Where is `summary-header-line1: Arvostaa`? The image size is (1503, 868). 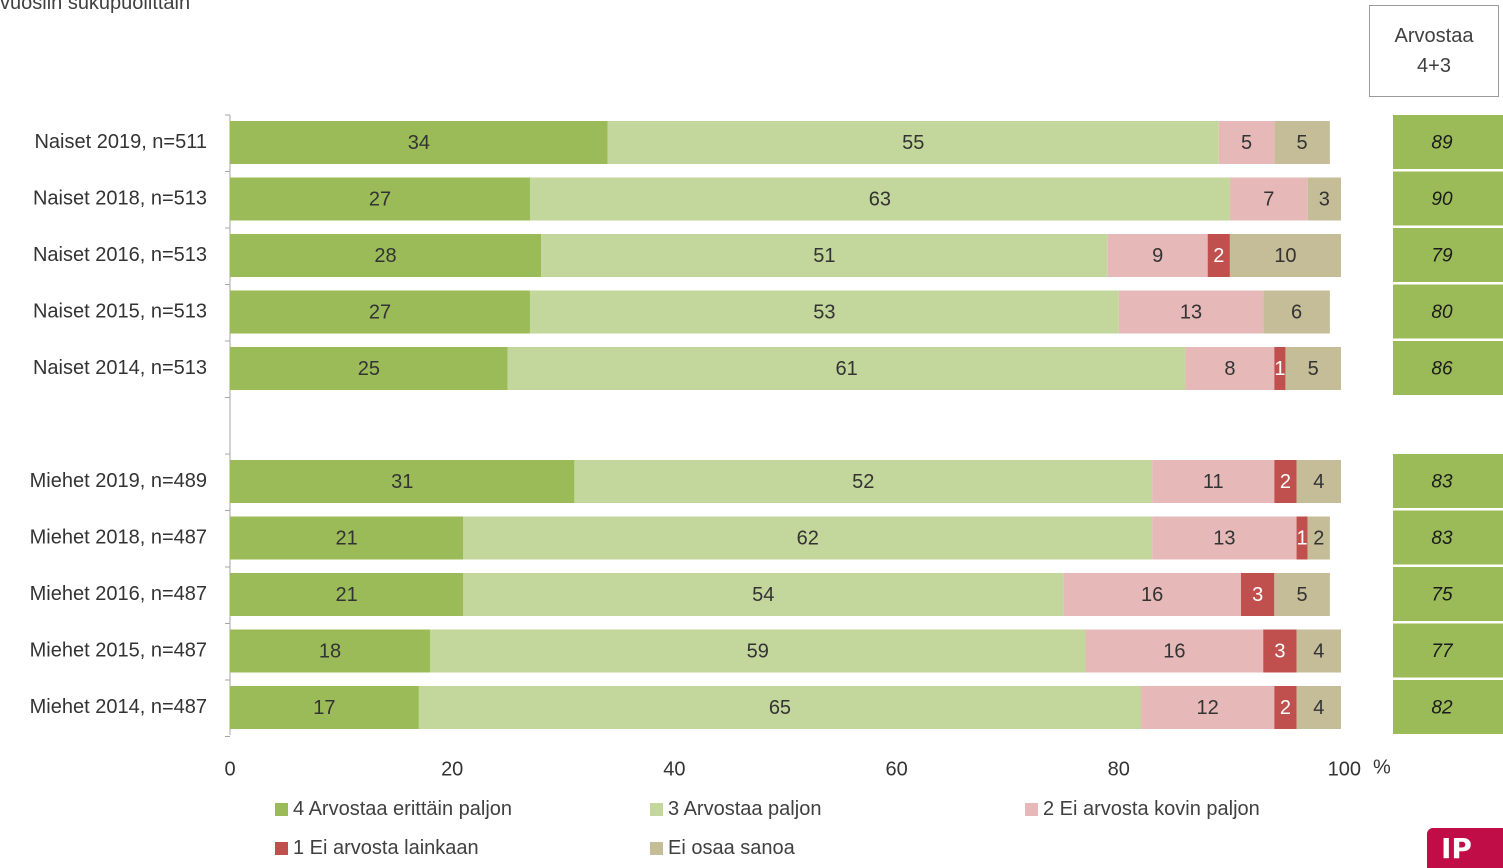 summary-header-line1: Arvostaa is located at coordinates (1434, 36).